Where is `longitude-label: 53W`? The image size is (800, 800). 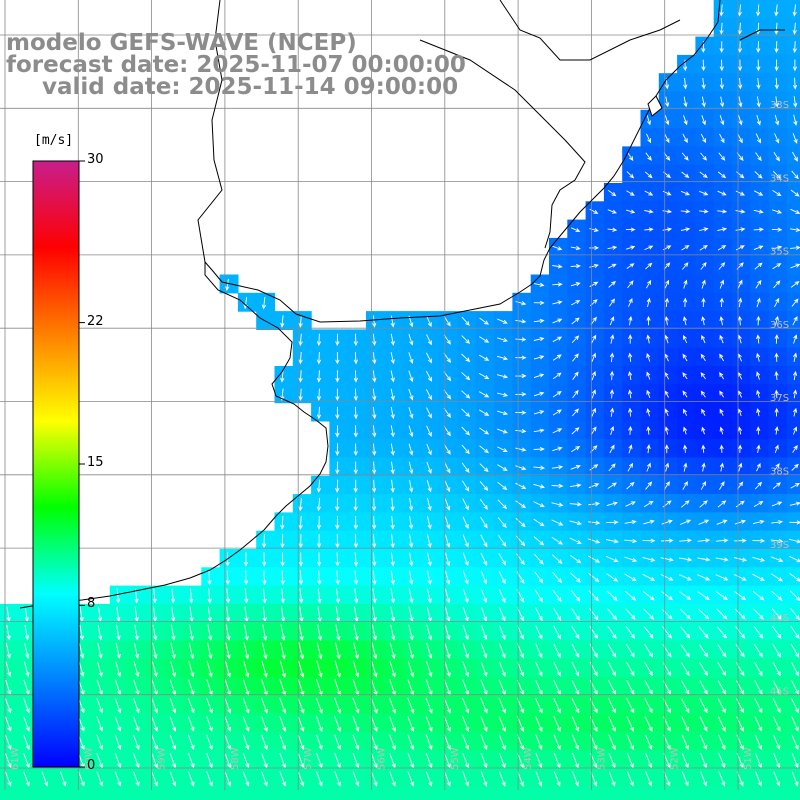
longitude-label: 53W is located at coordinates (601, 758).